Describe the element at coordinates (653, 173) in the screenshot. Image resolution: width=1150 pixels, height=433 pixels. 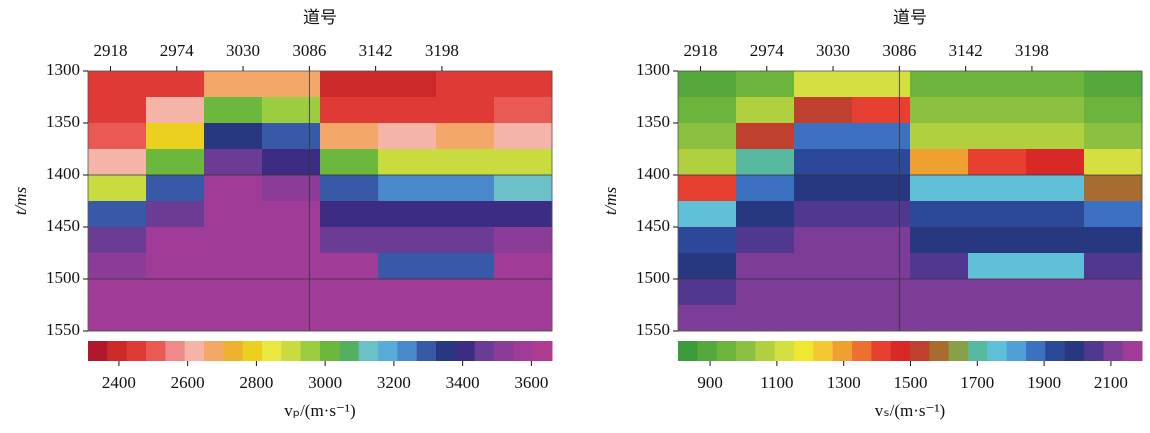
I see `y-tick-label: 1400` at that location.